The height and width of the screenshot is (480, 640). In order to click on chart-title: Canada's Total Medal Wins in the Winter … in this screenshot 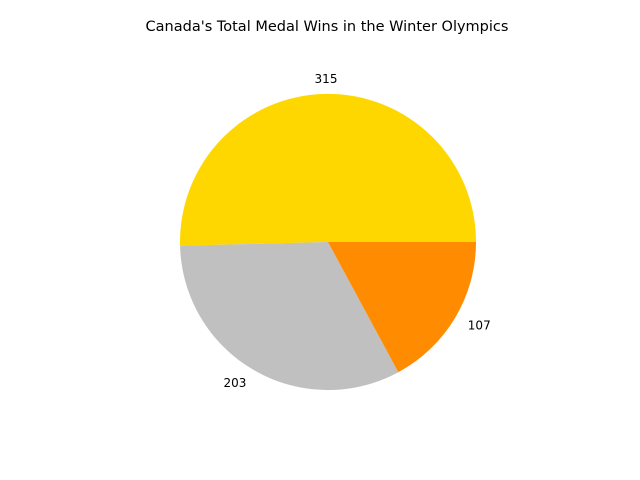, I will do `click(327, 27)`.